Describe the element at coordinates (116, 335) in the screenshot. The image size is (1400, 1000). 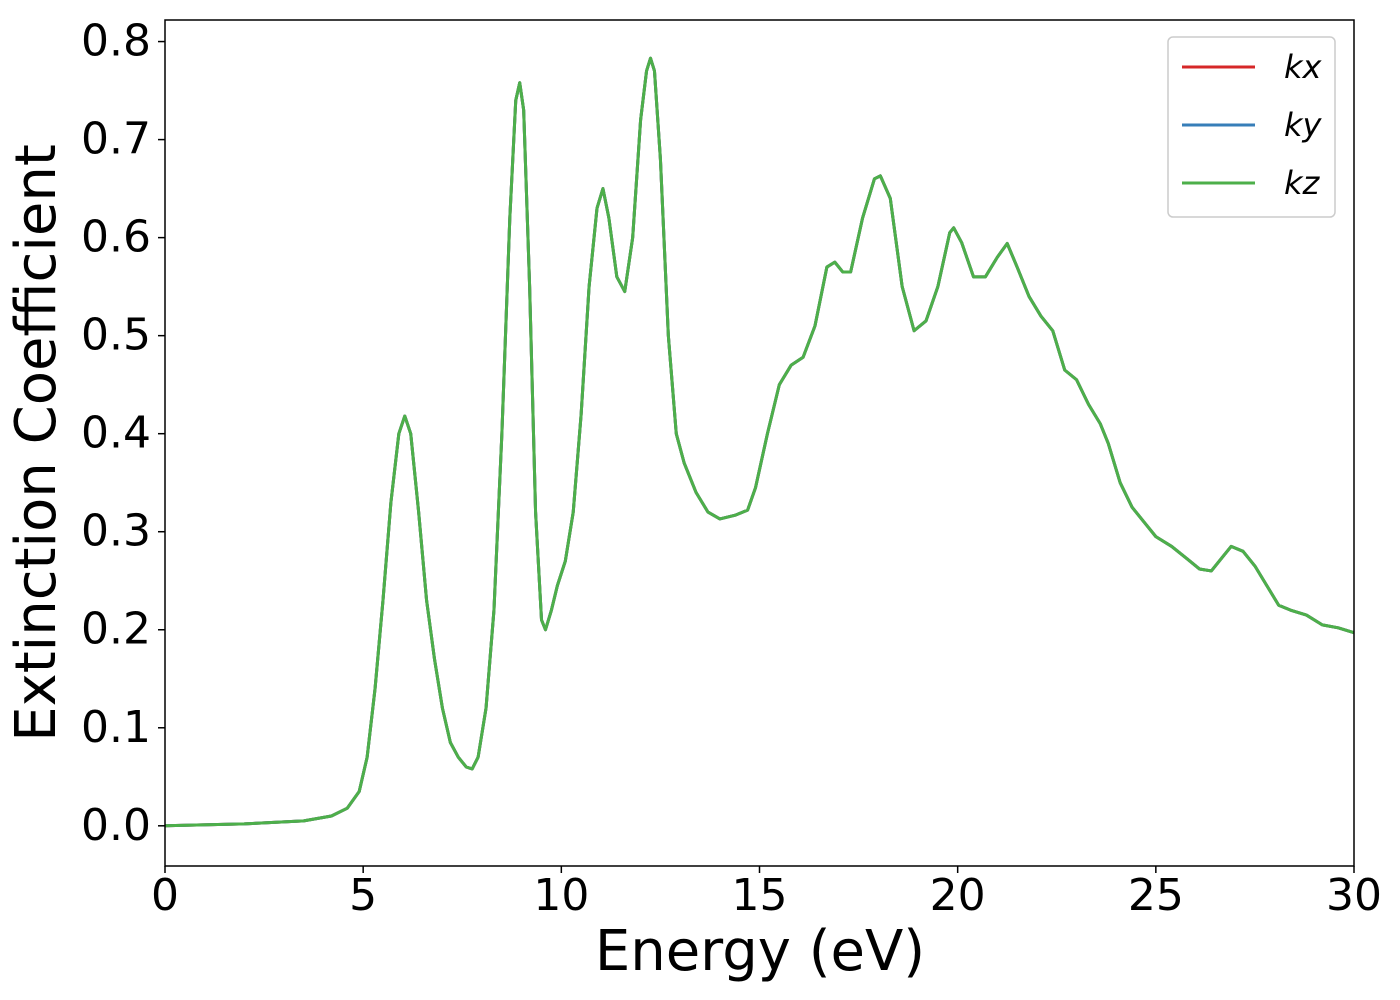
I see `y-tick-label: 0.5` at that location.